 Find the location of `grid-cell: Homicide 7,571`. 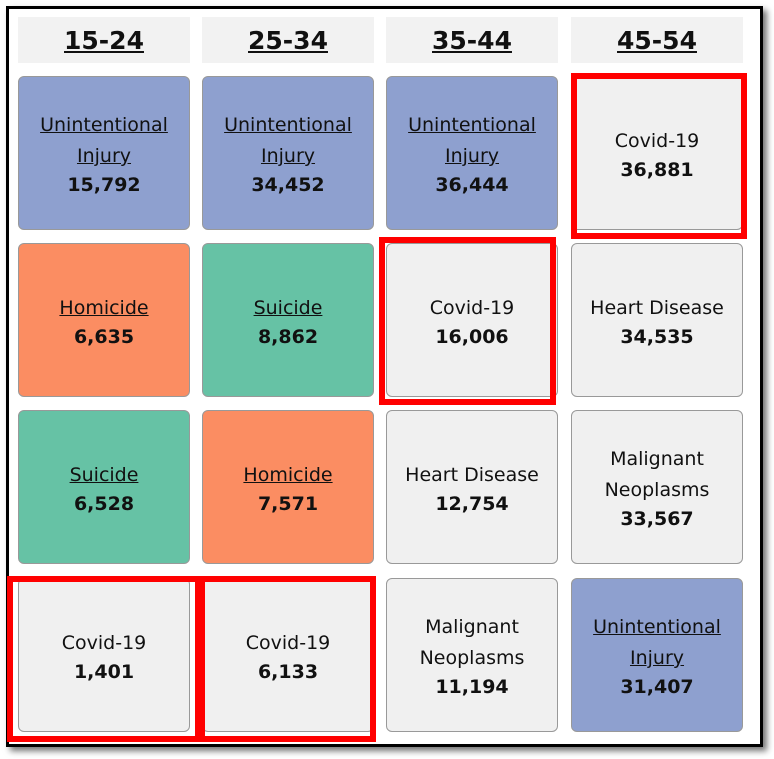

grid-cell: Homicide 7,571 is located at coordinates (288, 487).